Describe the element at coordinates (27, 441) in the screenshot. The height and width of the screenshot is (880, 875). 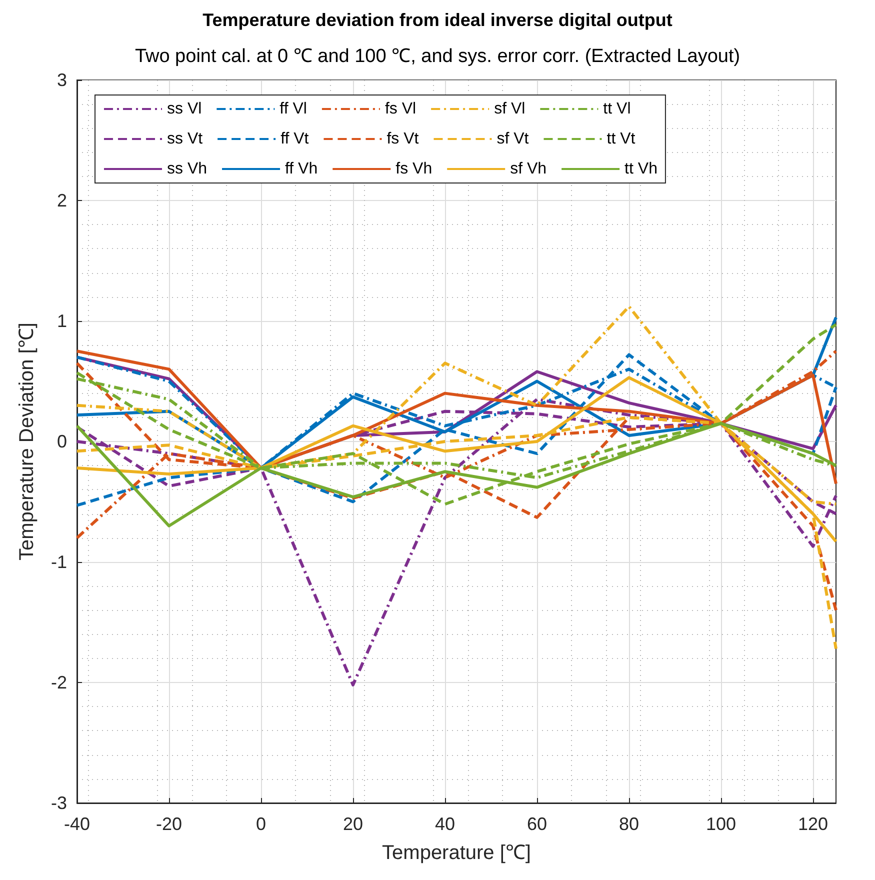
I see `y-axis-title: Temperature Deviation [℃]` at that location.